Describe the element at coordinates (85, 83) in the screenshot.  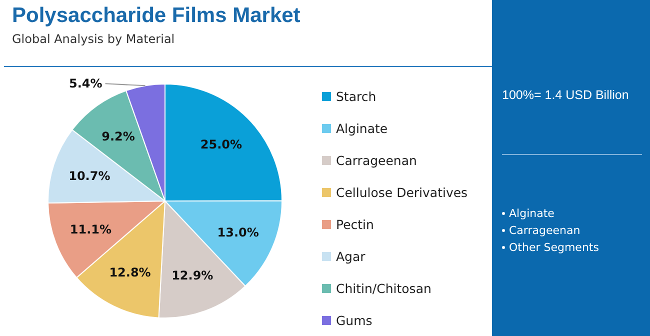
I see `data-label: 5.4%` at that location.